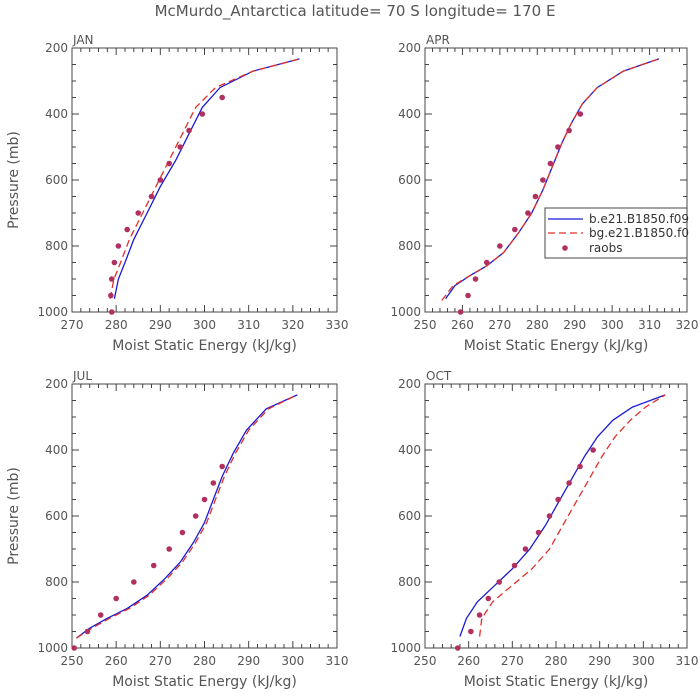 The image size is (700, 700). What do you see at coordinates (337, 325) in the screenshot?
I see `x-tick-label: 330` at bounding box center [337, 325].